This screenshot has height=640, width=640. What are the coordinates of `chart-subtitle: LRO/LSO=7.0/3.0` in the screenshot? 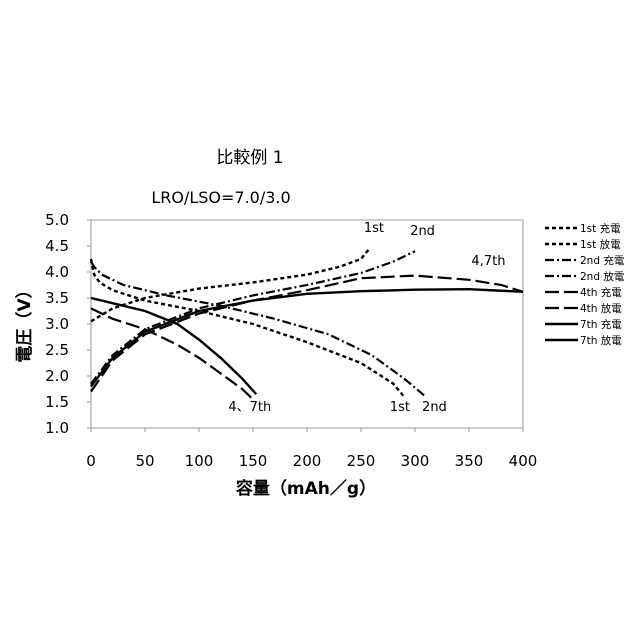 It's located at (220, 197).